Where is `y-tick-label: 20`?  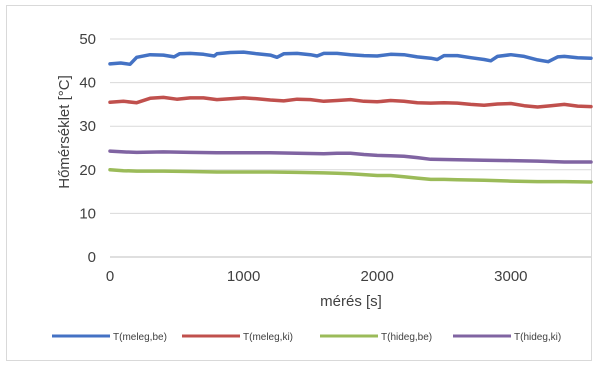 y-tick-label: 20 is located at coordinates (87, 170).